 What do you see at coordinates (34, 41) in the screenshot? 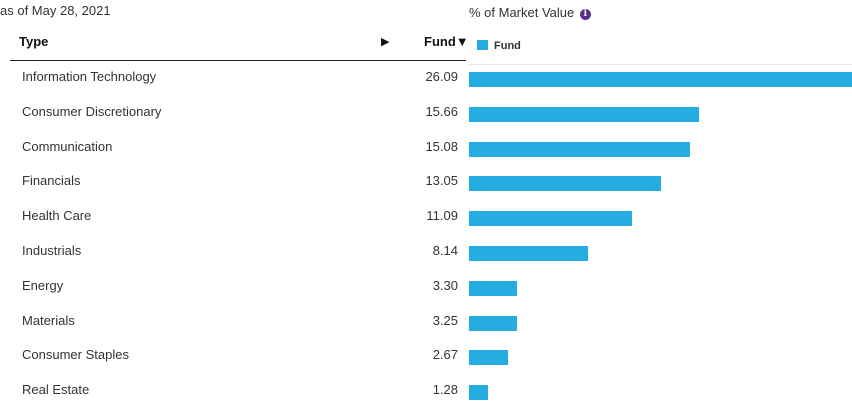
I see `column-header-type: Type` at bounding box center [34, 41].